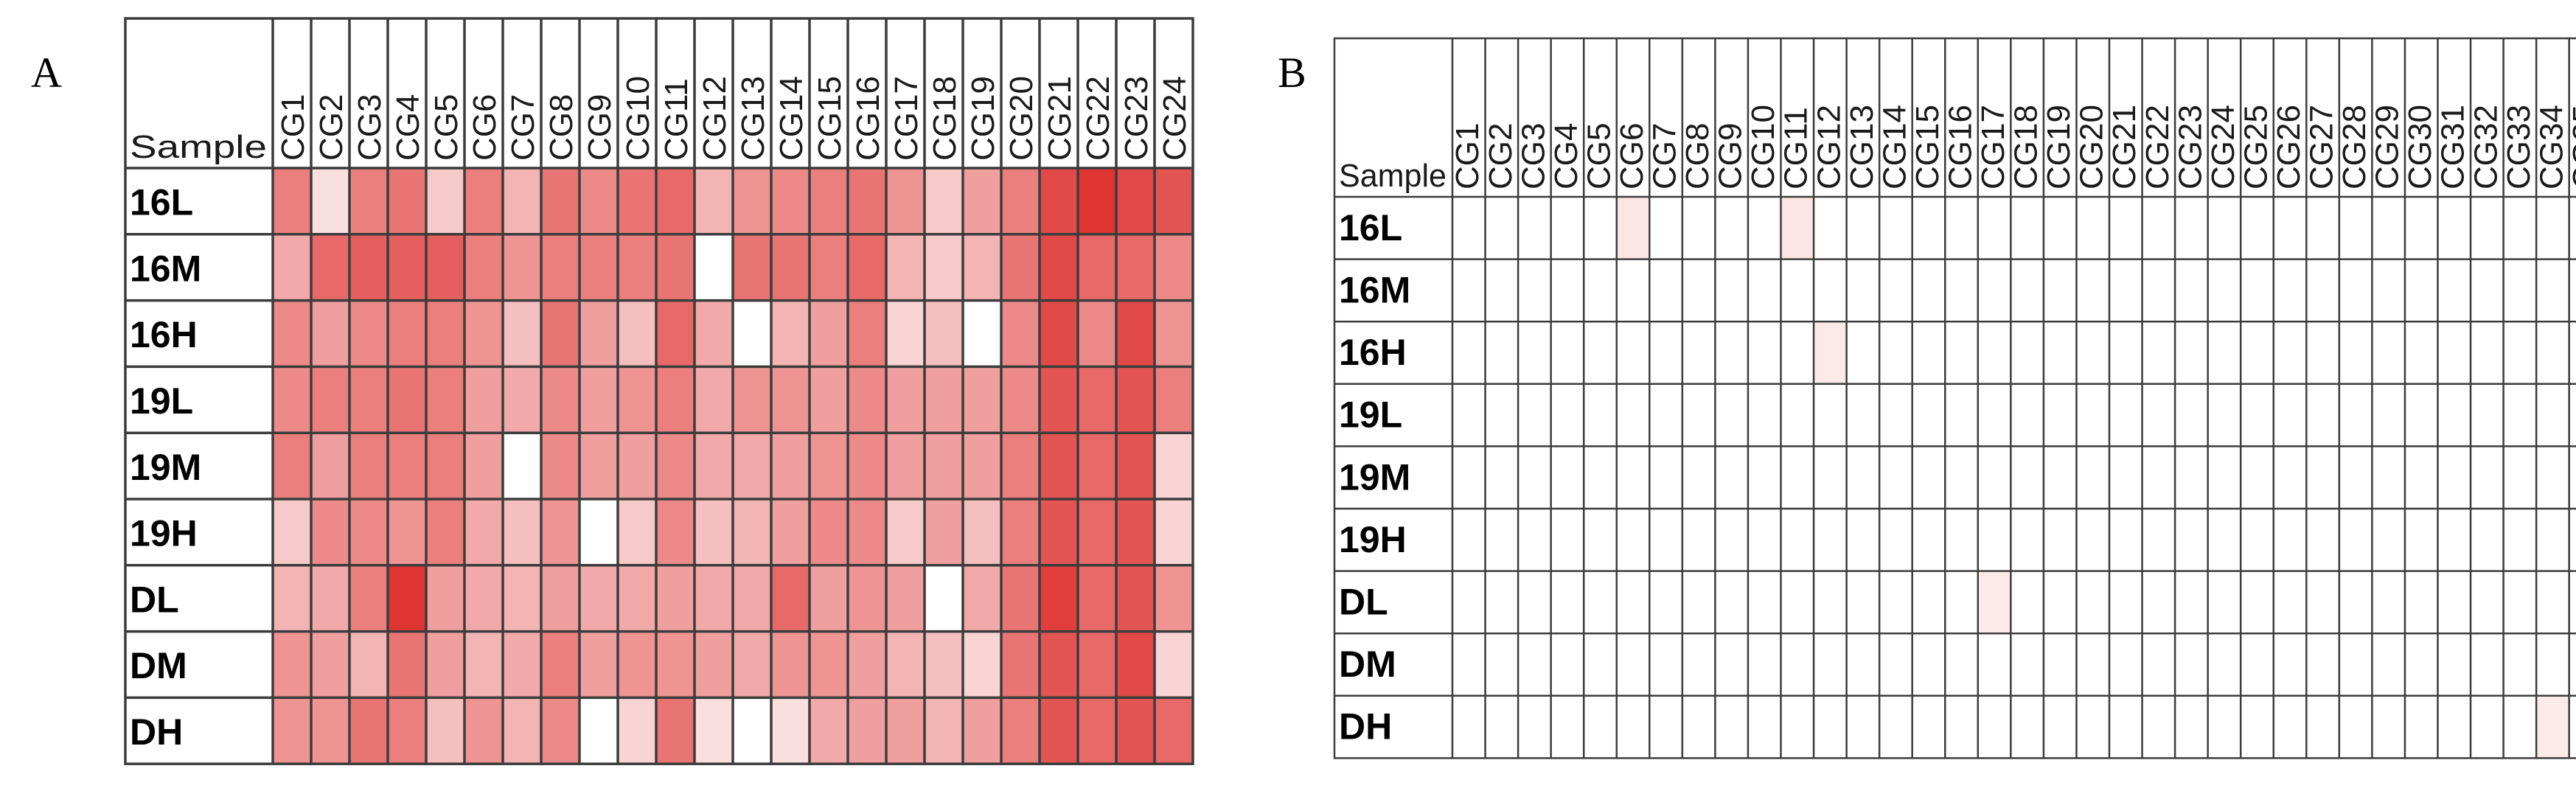  Describe the element at coordinates (1370, 227) in the screenshot. I see `row-label: 16L` at that location.